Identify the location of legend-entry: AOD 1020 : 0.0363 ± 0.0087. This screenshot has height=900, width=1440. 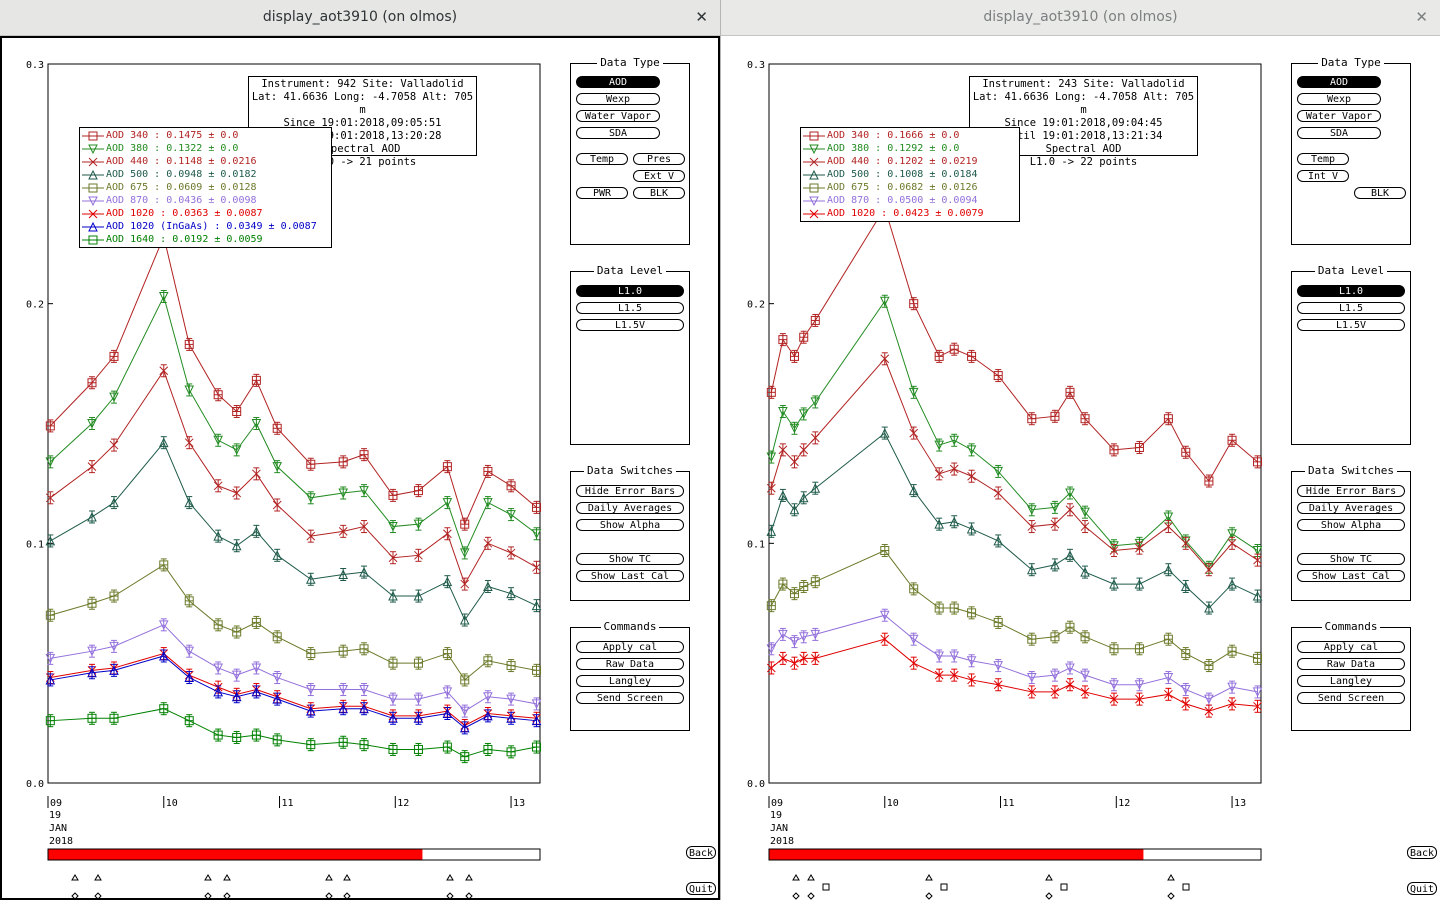
(184, 213).